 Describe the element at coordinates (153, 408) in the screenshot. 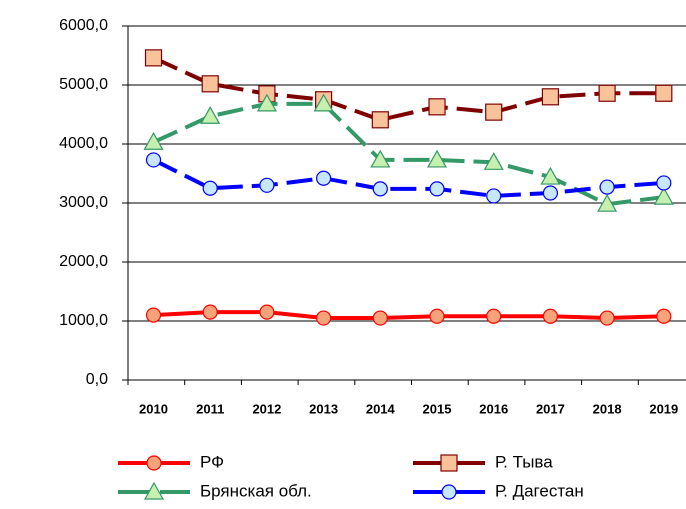

I see `x-tick-label: 2010` at that location.